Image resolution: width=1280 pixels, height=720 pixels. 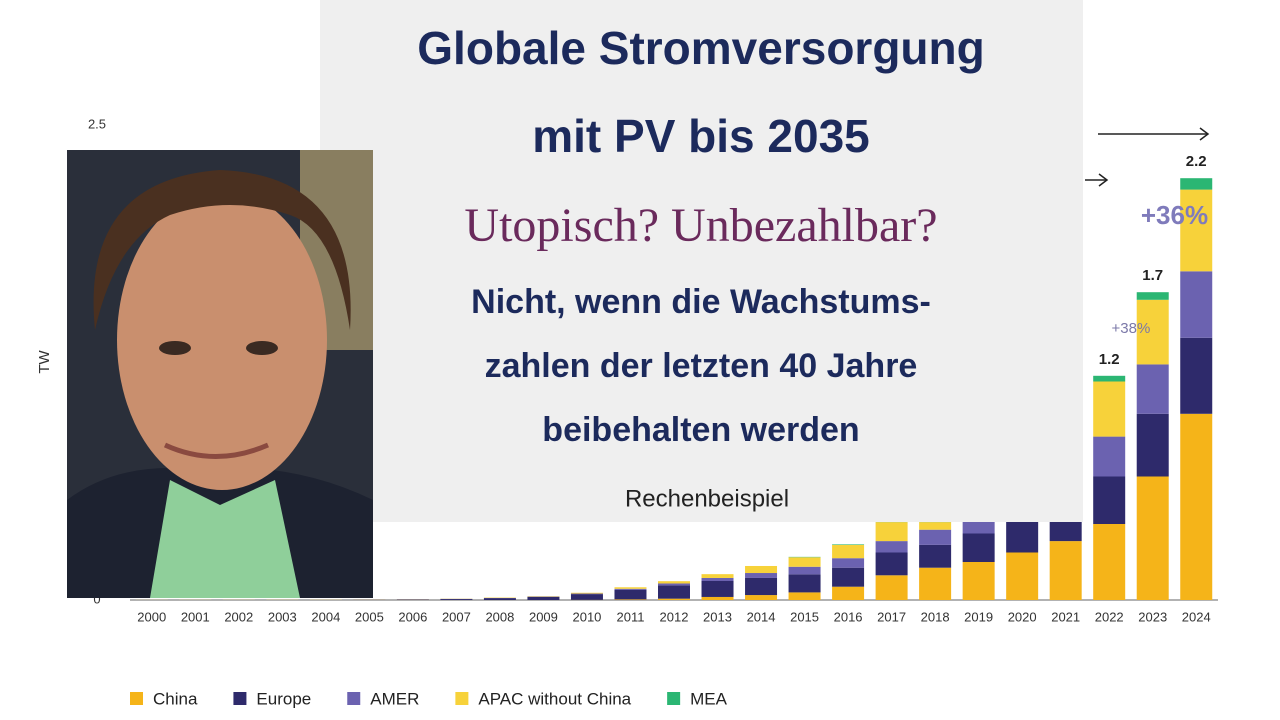 What do you see at coordinates (891, 616) in the screenshot?
I see `x-tick-label: 2017` at bounding box center [891, 616].